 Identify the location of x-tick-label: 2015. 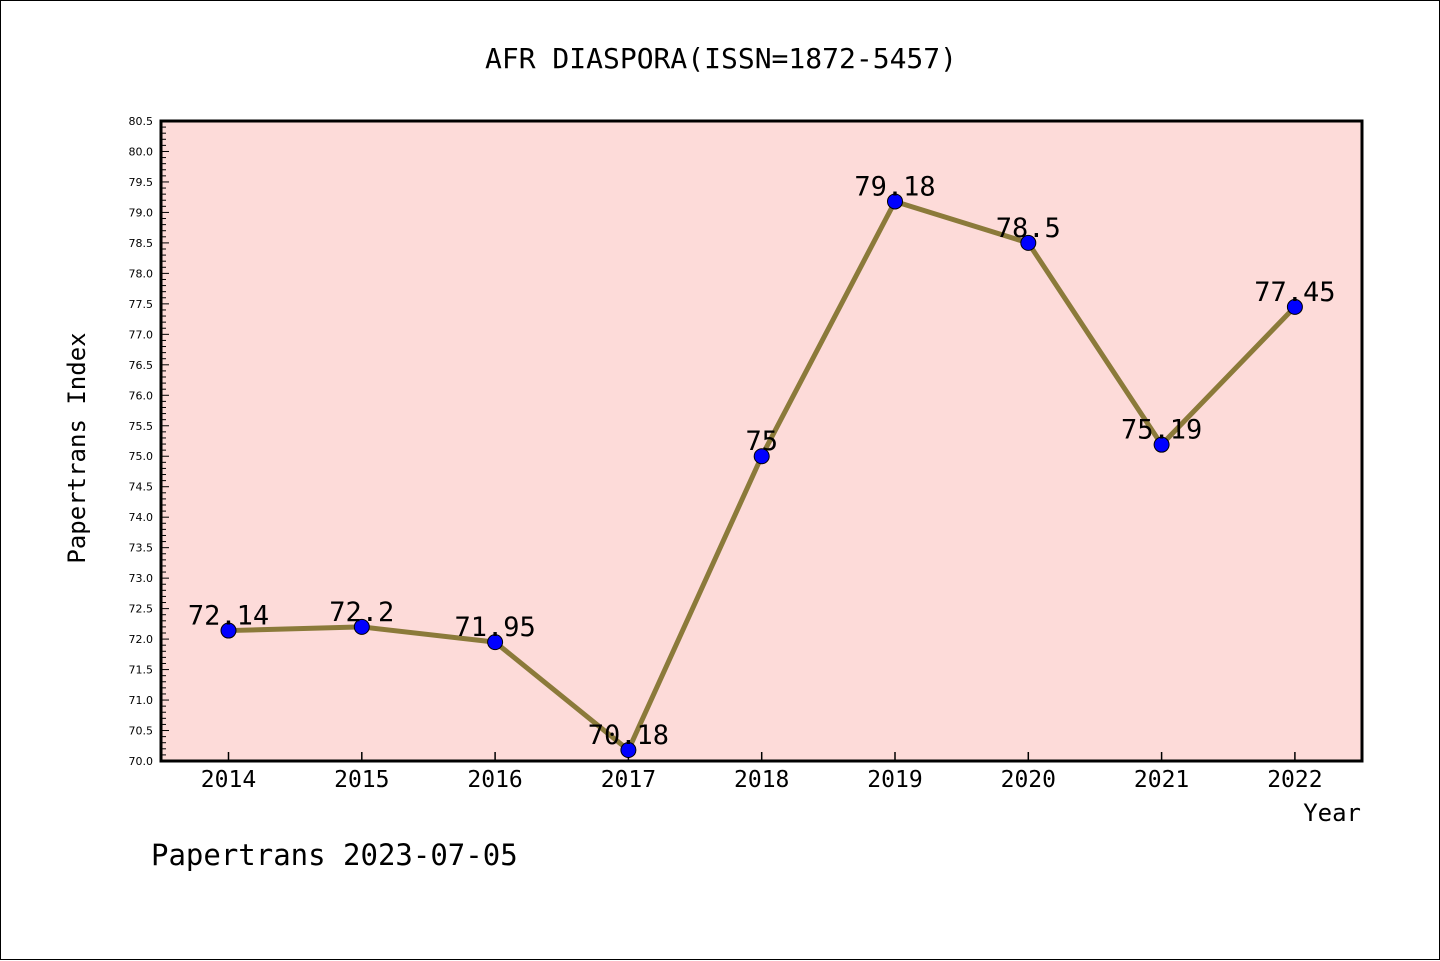
(361, 780).